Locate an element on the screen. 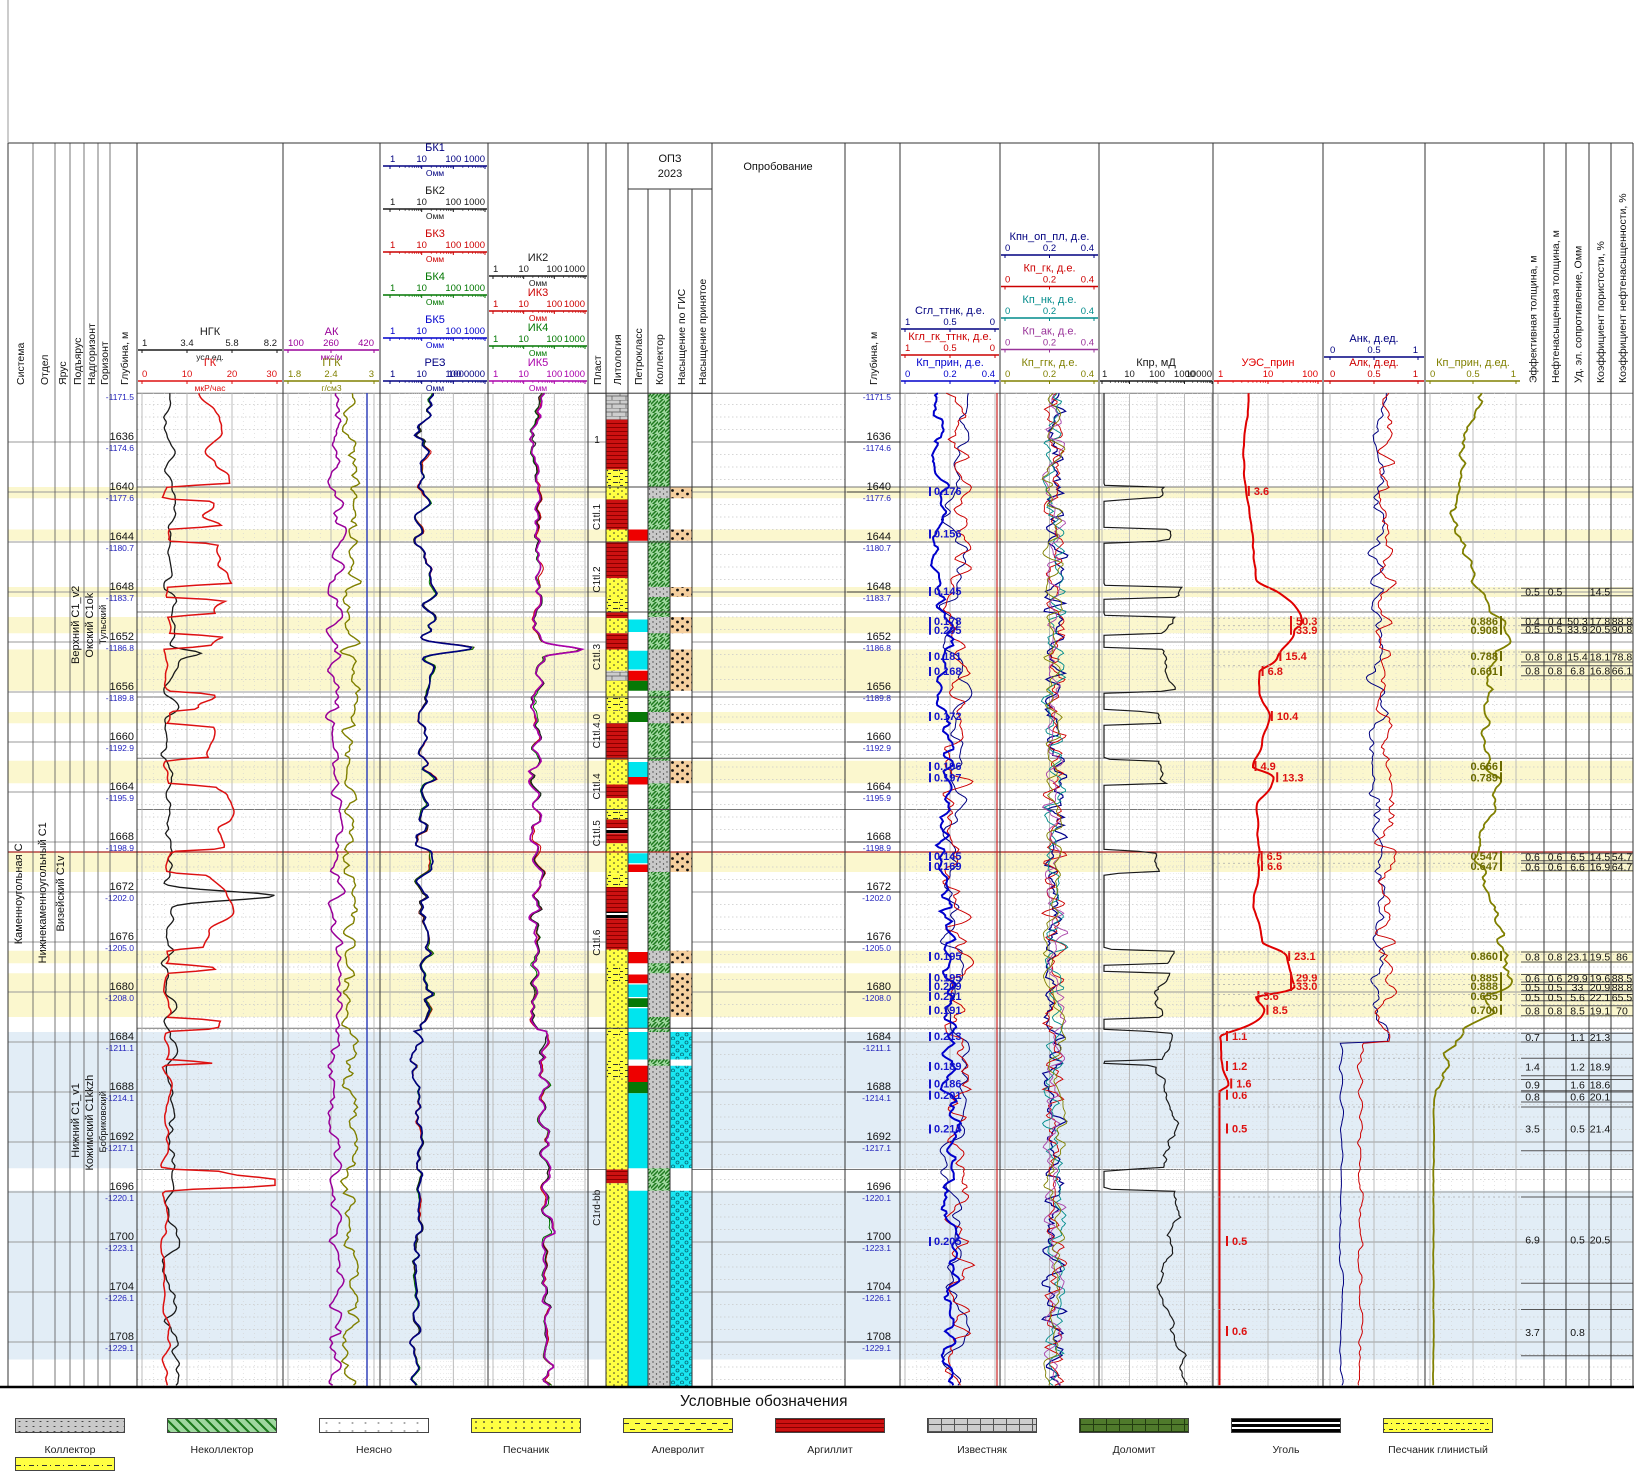 The width and height of the screenshot is (1634, 1476). table-value: 17.8 is located at coordinates (1600, 622).